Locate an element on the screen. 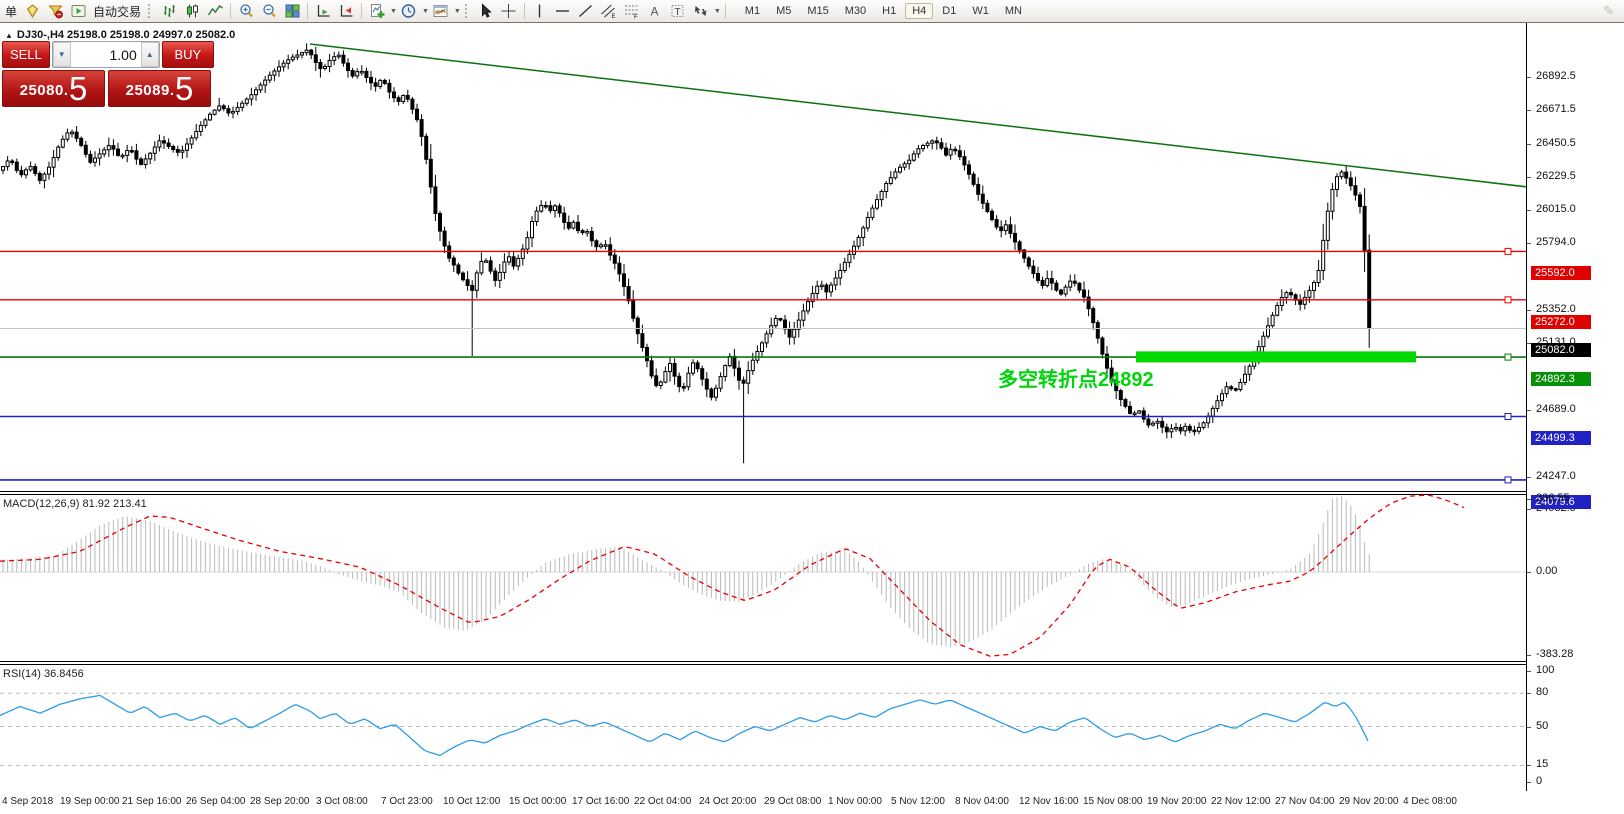 Image resolution: width=1624 pixels, height=814 pixels. timeframe-button-h1: H1 is located at coordinates (889, 11).